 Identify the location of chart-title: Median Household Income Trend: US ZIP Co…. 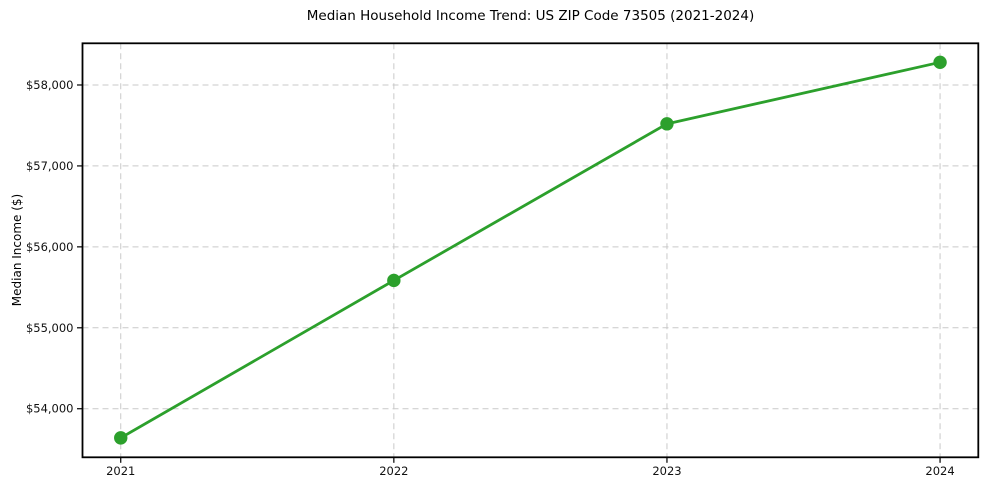
(530, 16).